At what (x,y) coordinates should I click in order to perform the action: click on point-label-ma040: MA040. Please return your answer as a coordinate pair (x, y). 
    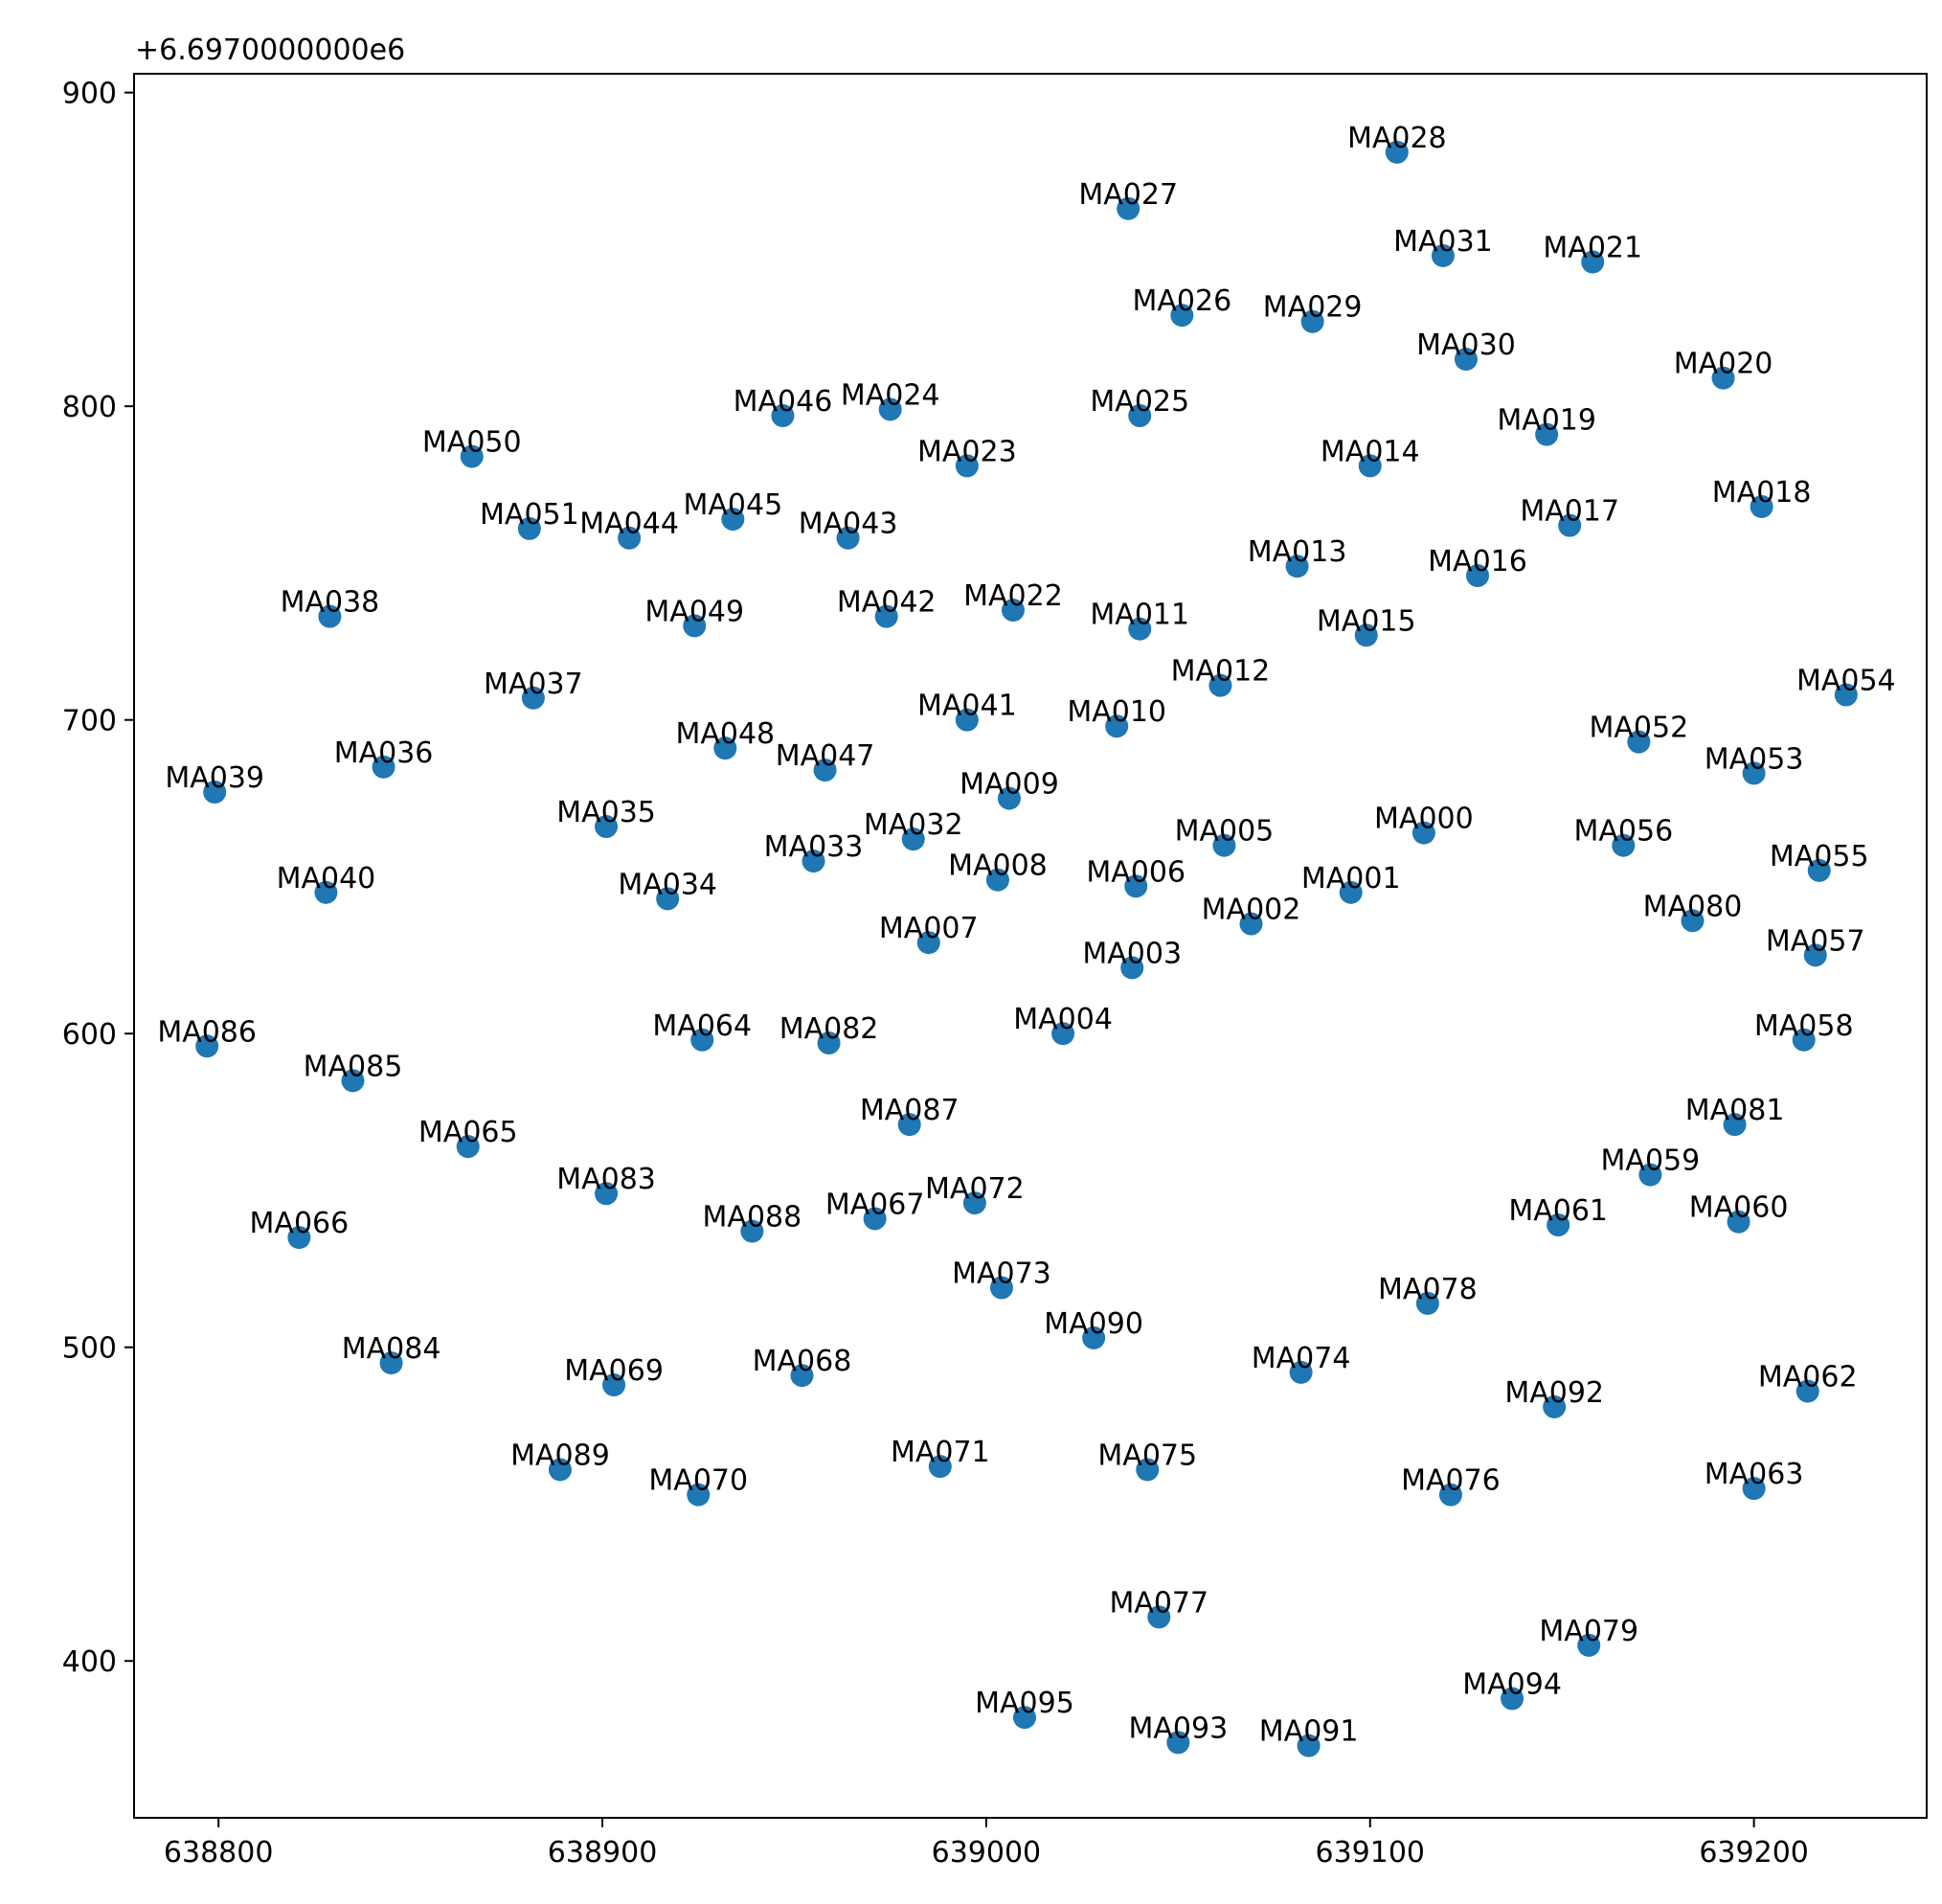
    Looking at the image, I should click on (326, 878).